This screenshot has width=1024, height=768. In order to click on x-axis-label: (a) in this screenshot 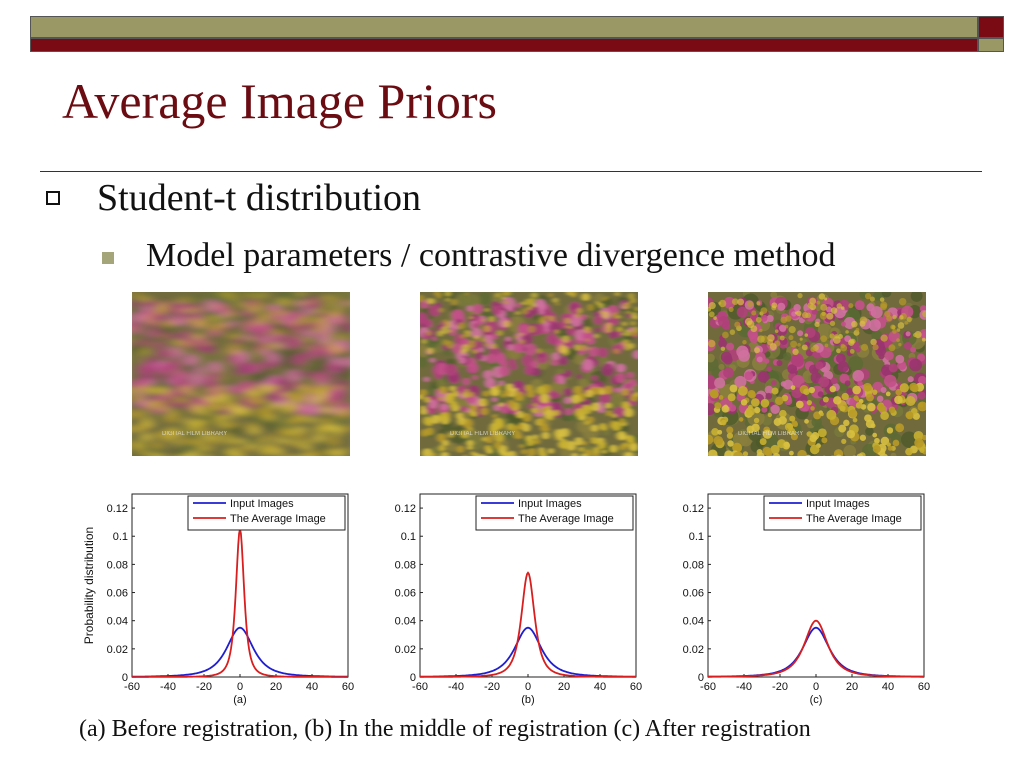, I will do `click(239, 700)`.